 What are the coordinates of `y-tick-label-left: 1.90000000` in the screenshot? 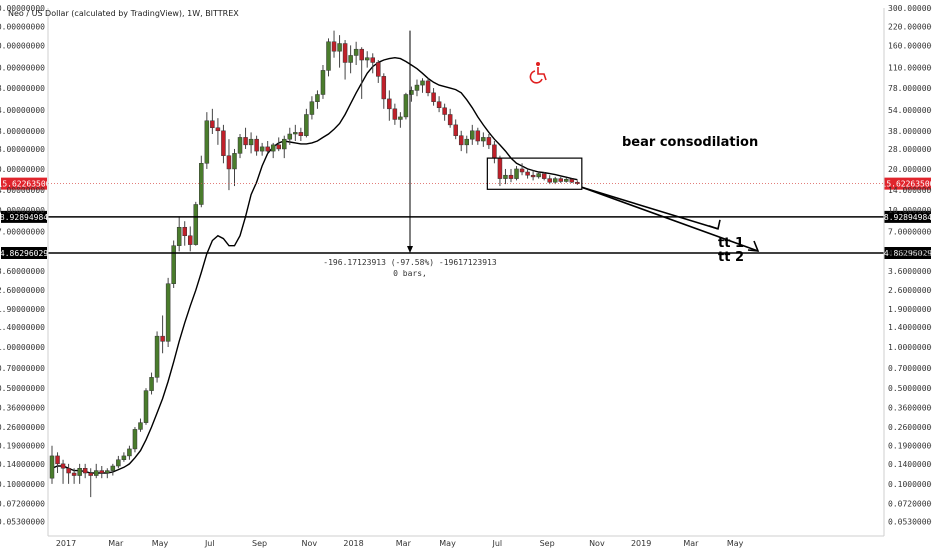 It's located at (22, 309).